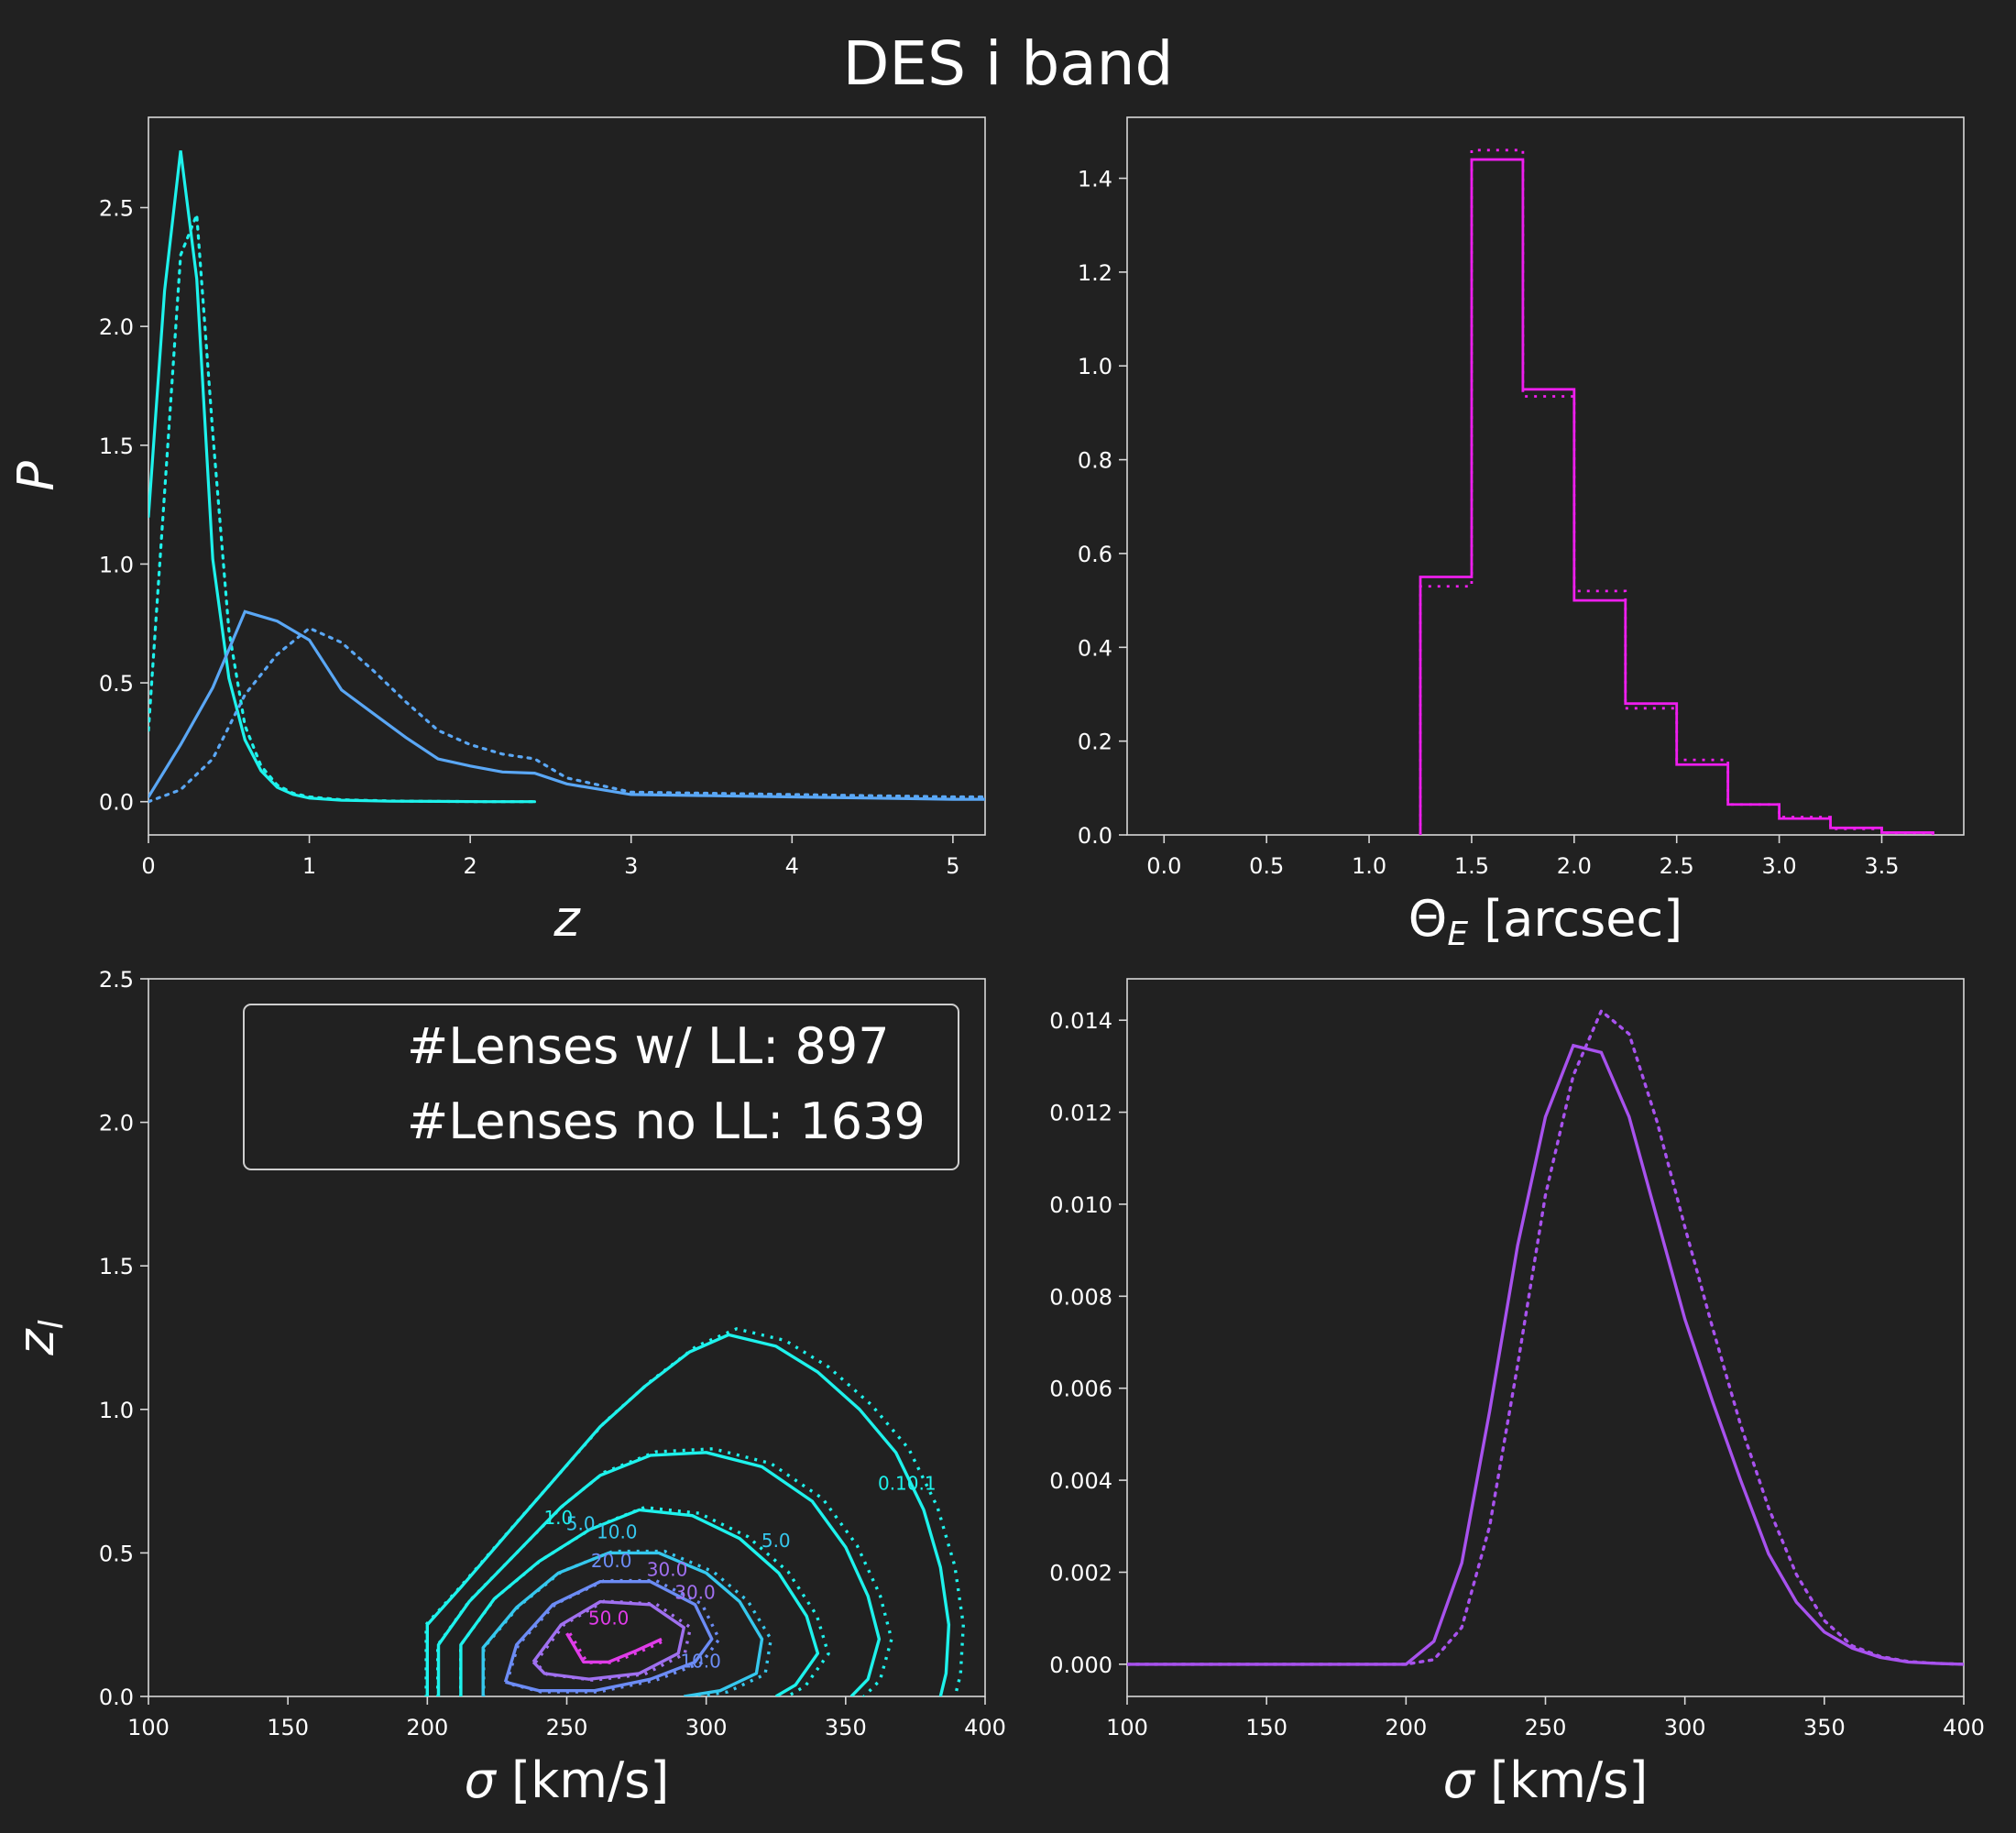 Image resolution: width=2016 pixels, height=1833 pixels. Describe the element at coordinates (952, 866) in the screenshot. I see `x-tick-label: 5` at that location.